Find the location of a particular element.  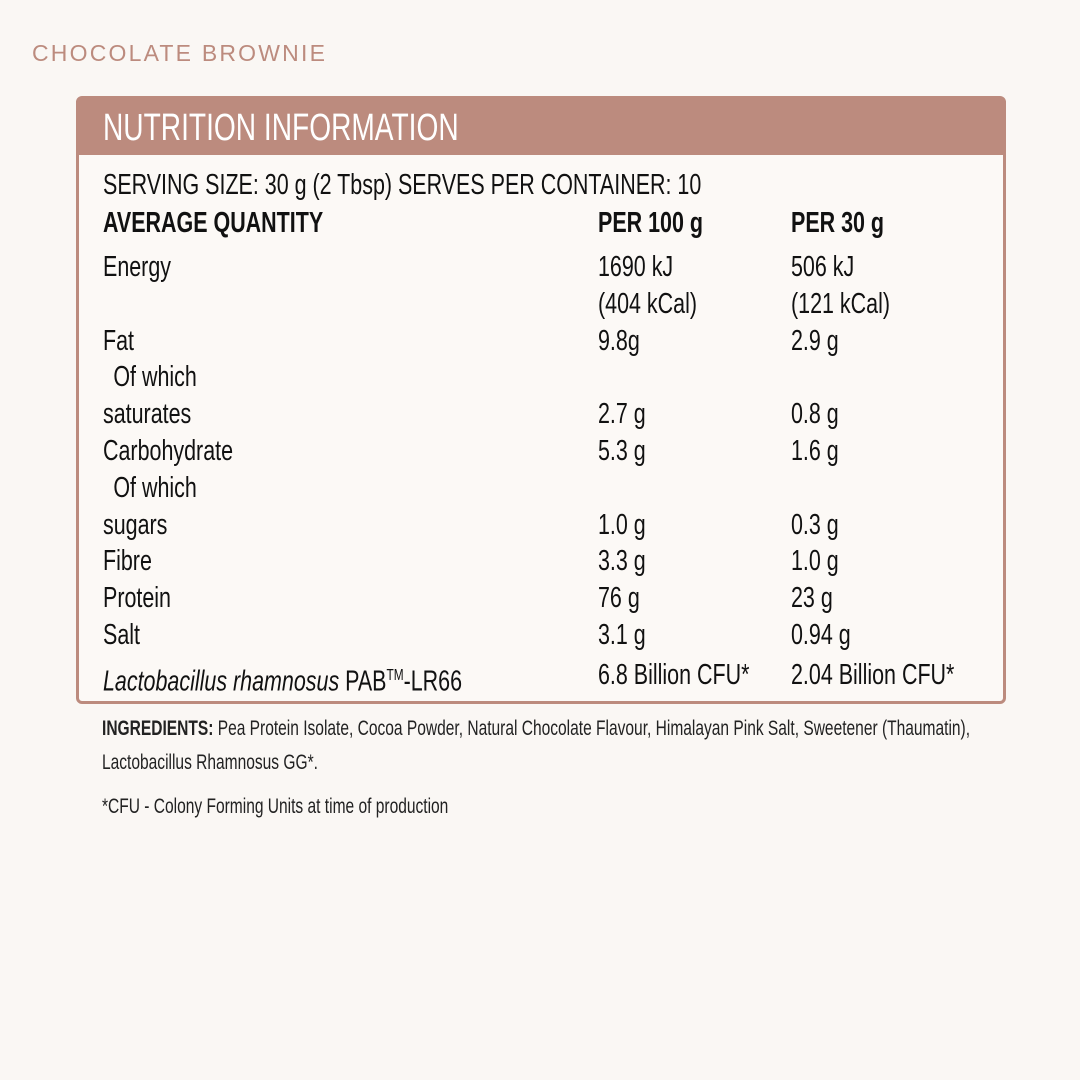

value-per30: 0.3 g is located at coordinates (815, 524).